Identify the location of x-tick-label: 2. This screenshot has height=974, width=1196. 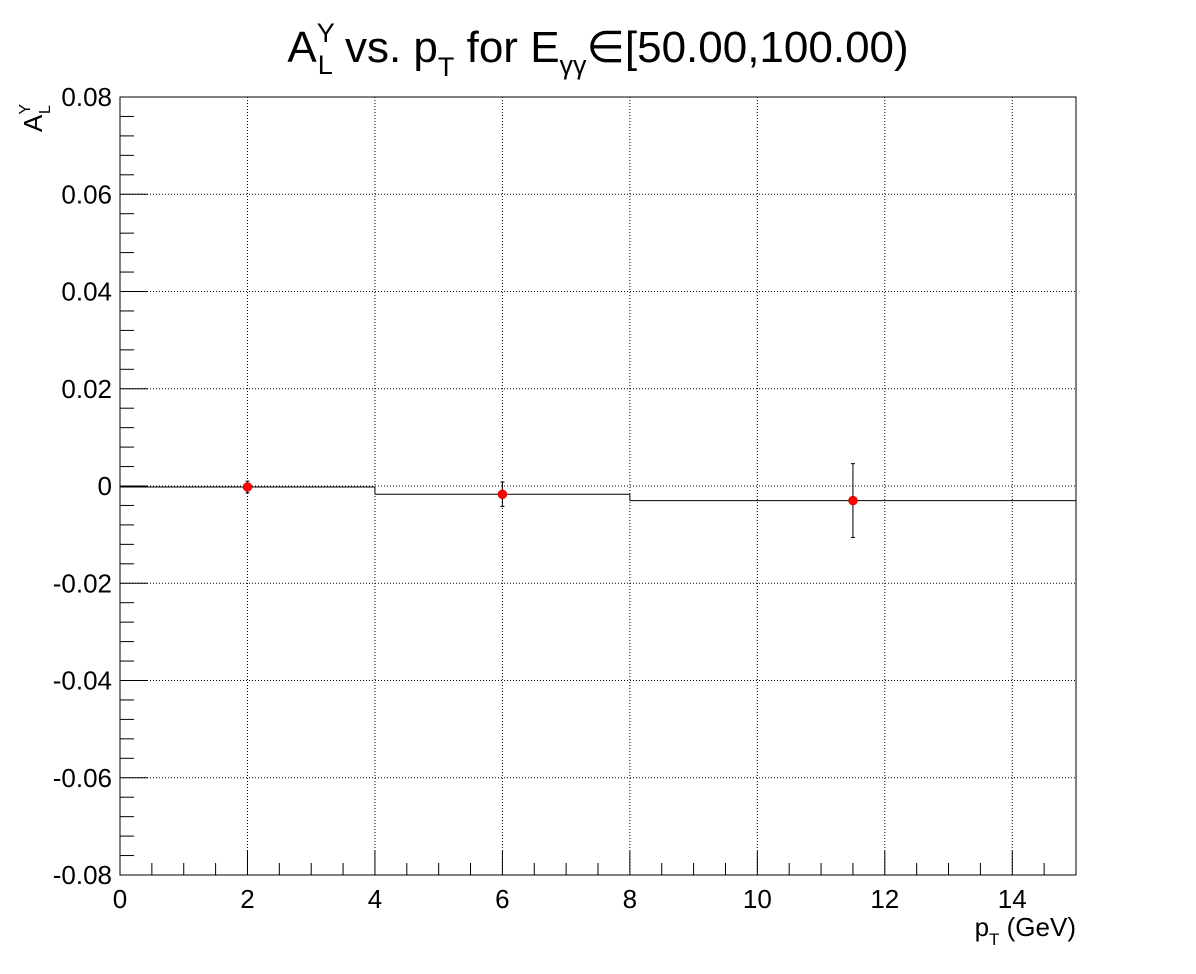
(247, 899).